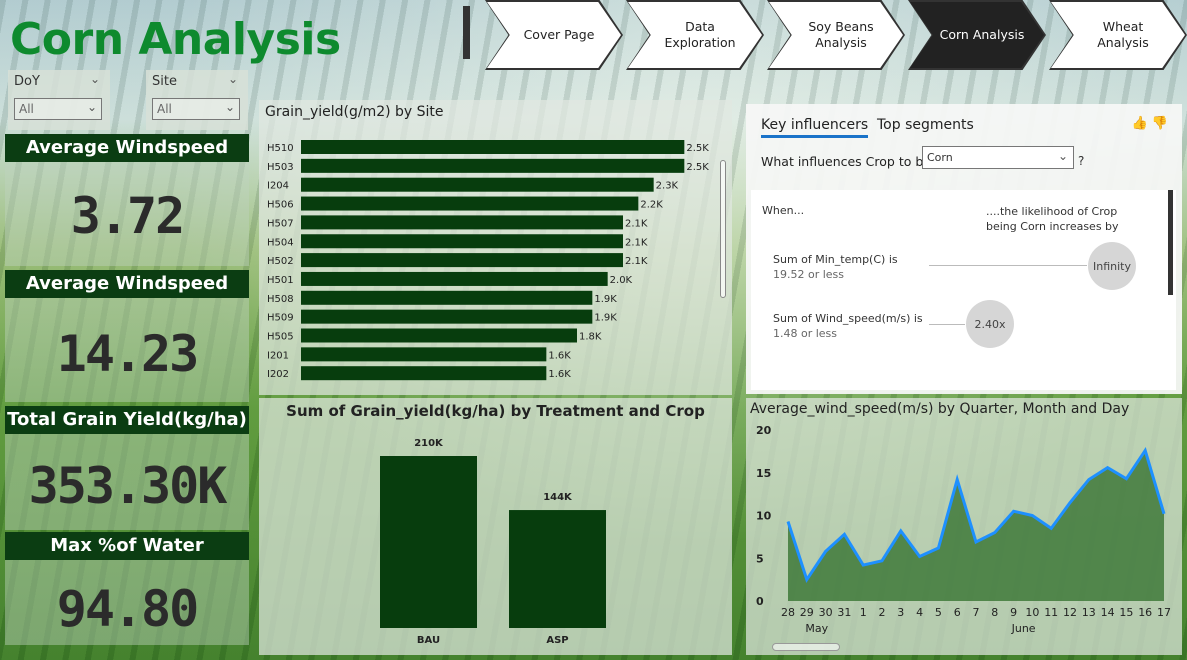 Image resolution: width=1187 pixels, height=660 pixels. I want to click on treatment-category-label: BAU, so click(428, 640).